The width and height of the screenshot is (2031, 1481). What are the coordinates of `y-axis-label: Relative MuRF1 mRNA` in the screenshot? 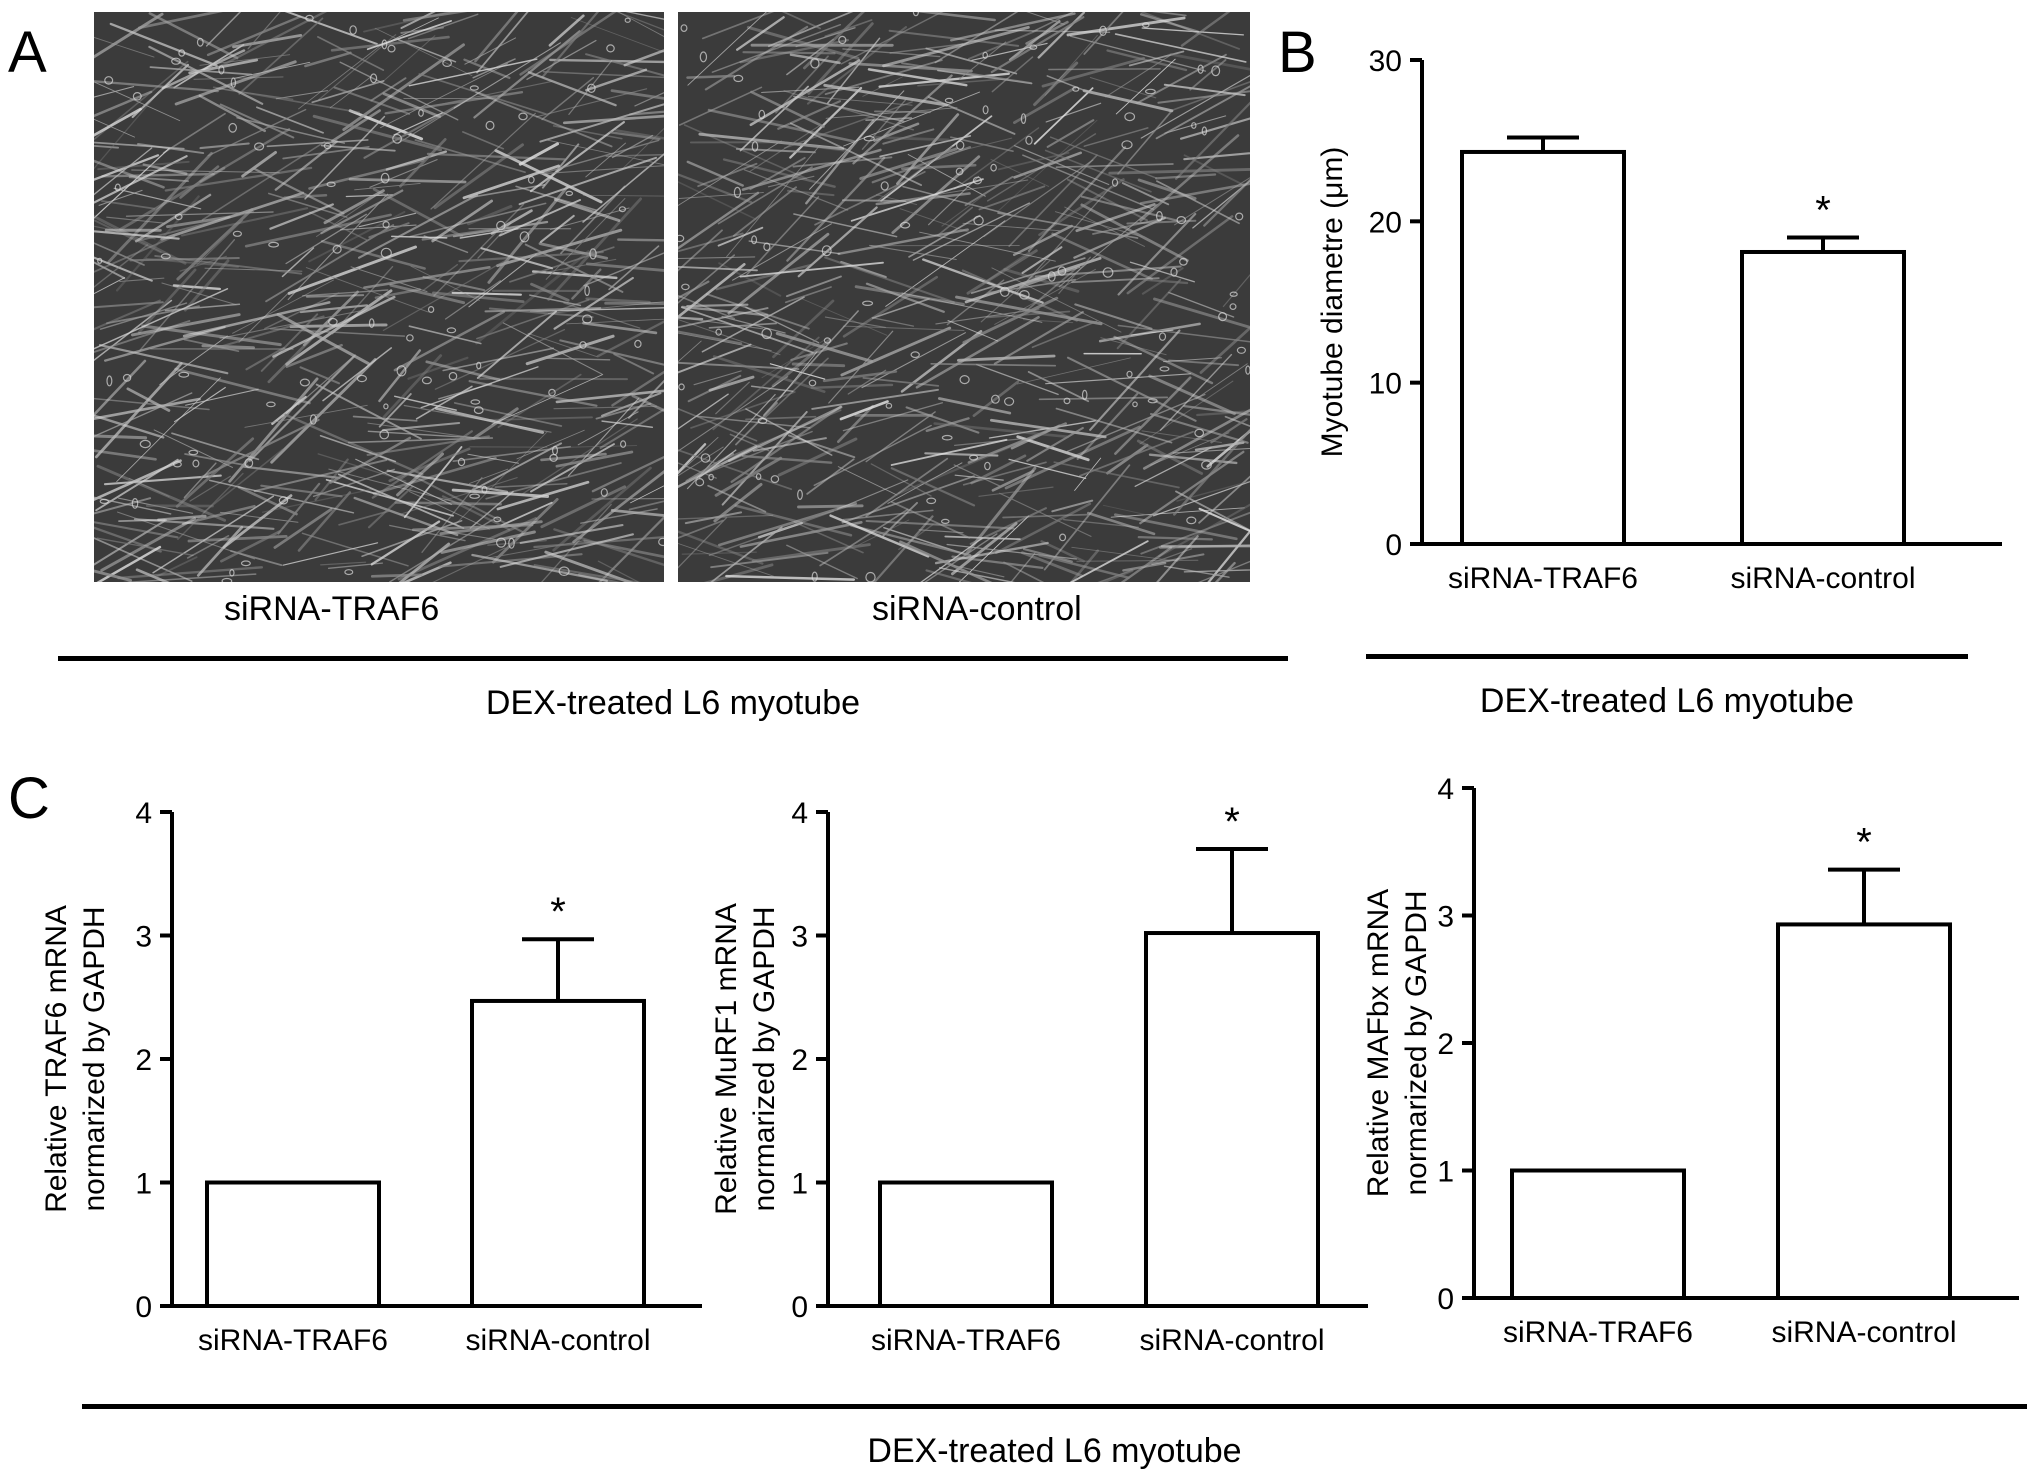 It's located at (726, 1059).